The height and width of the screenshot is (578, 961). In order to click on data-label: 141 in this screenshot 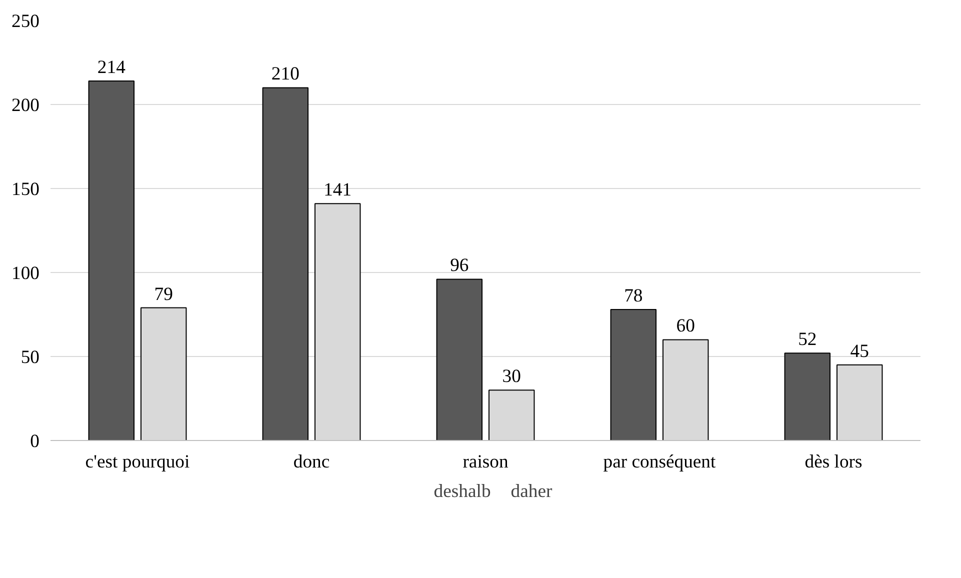, I will do `click(338, 190)`.